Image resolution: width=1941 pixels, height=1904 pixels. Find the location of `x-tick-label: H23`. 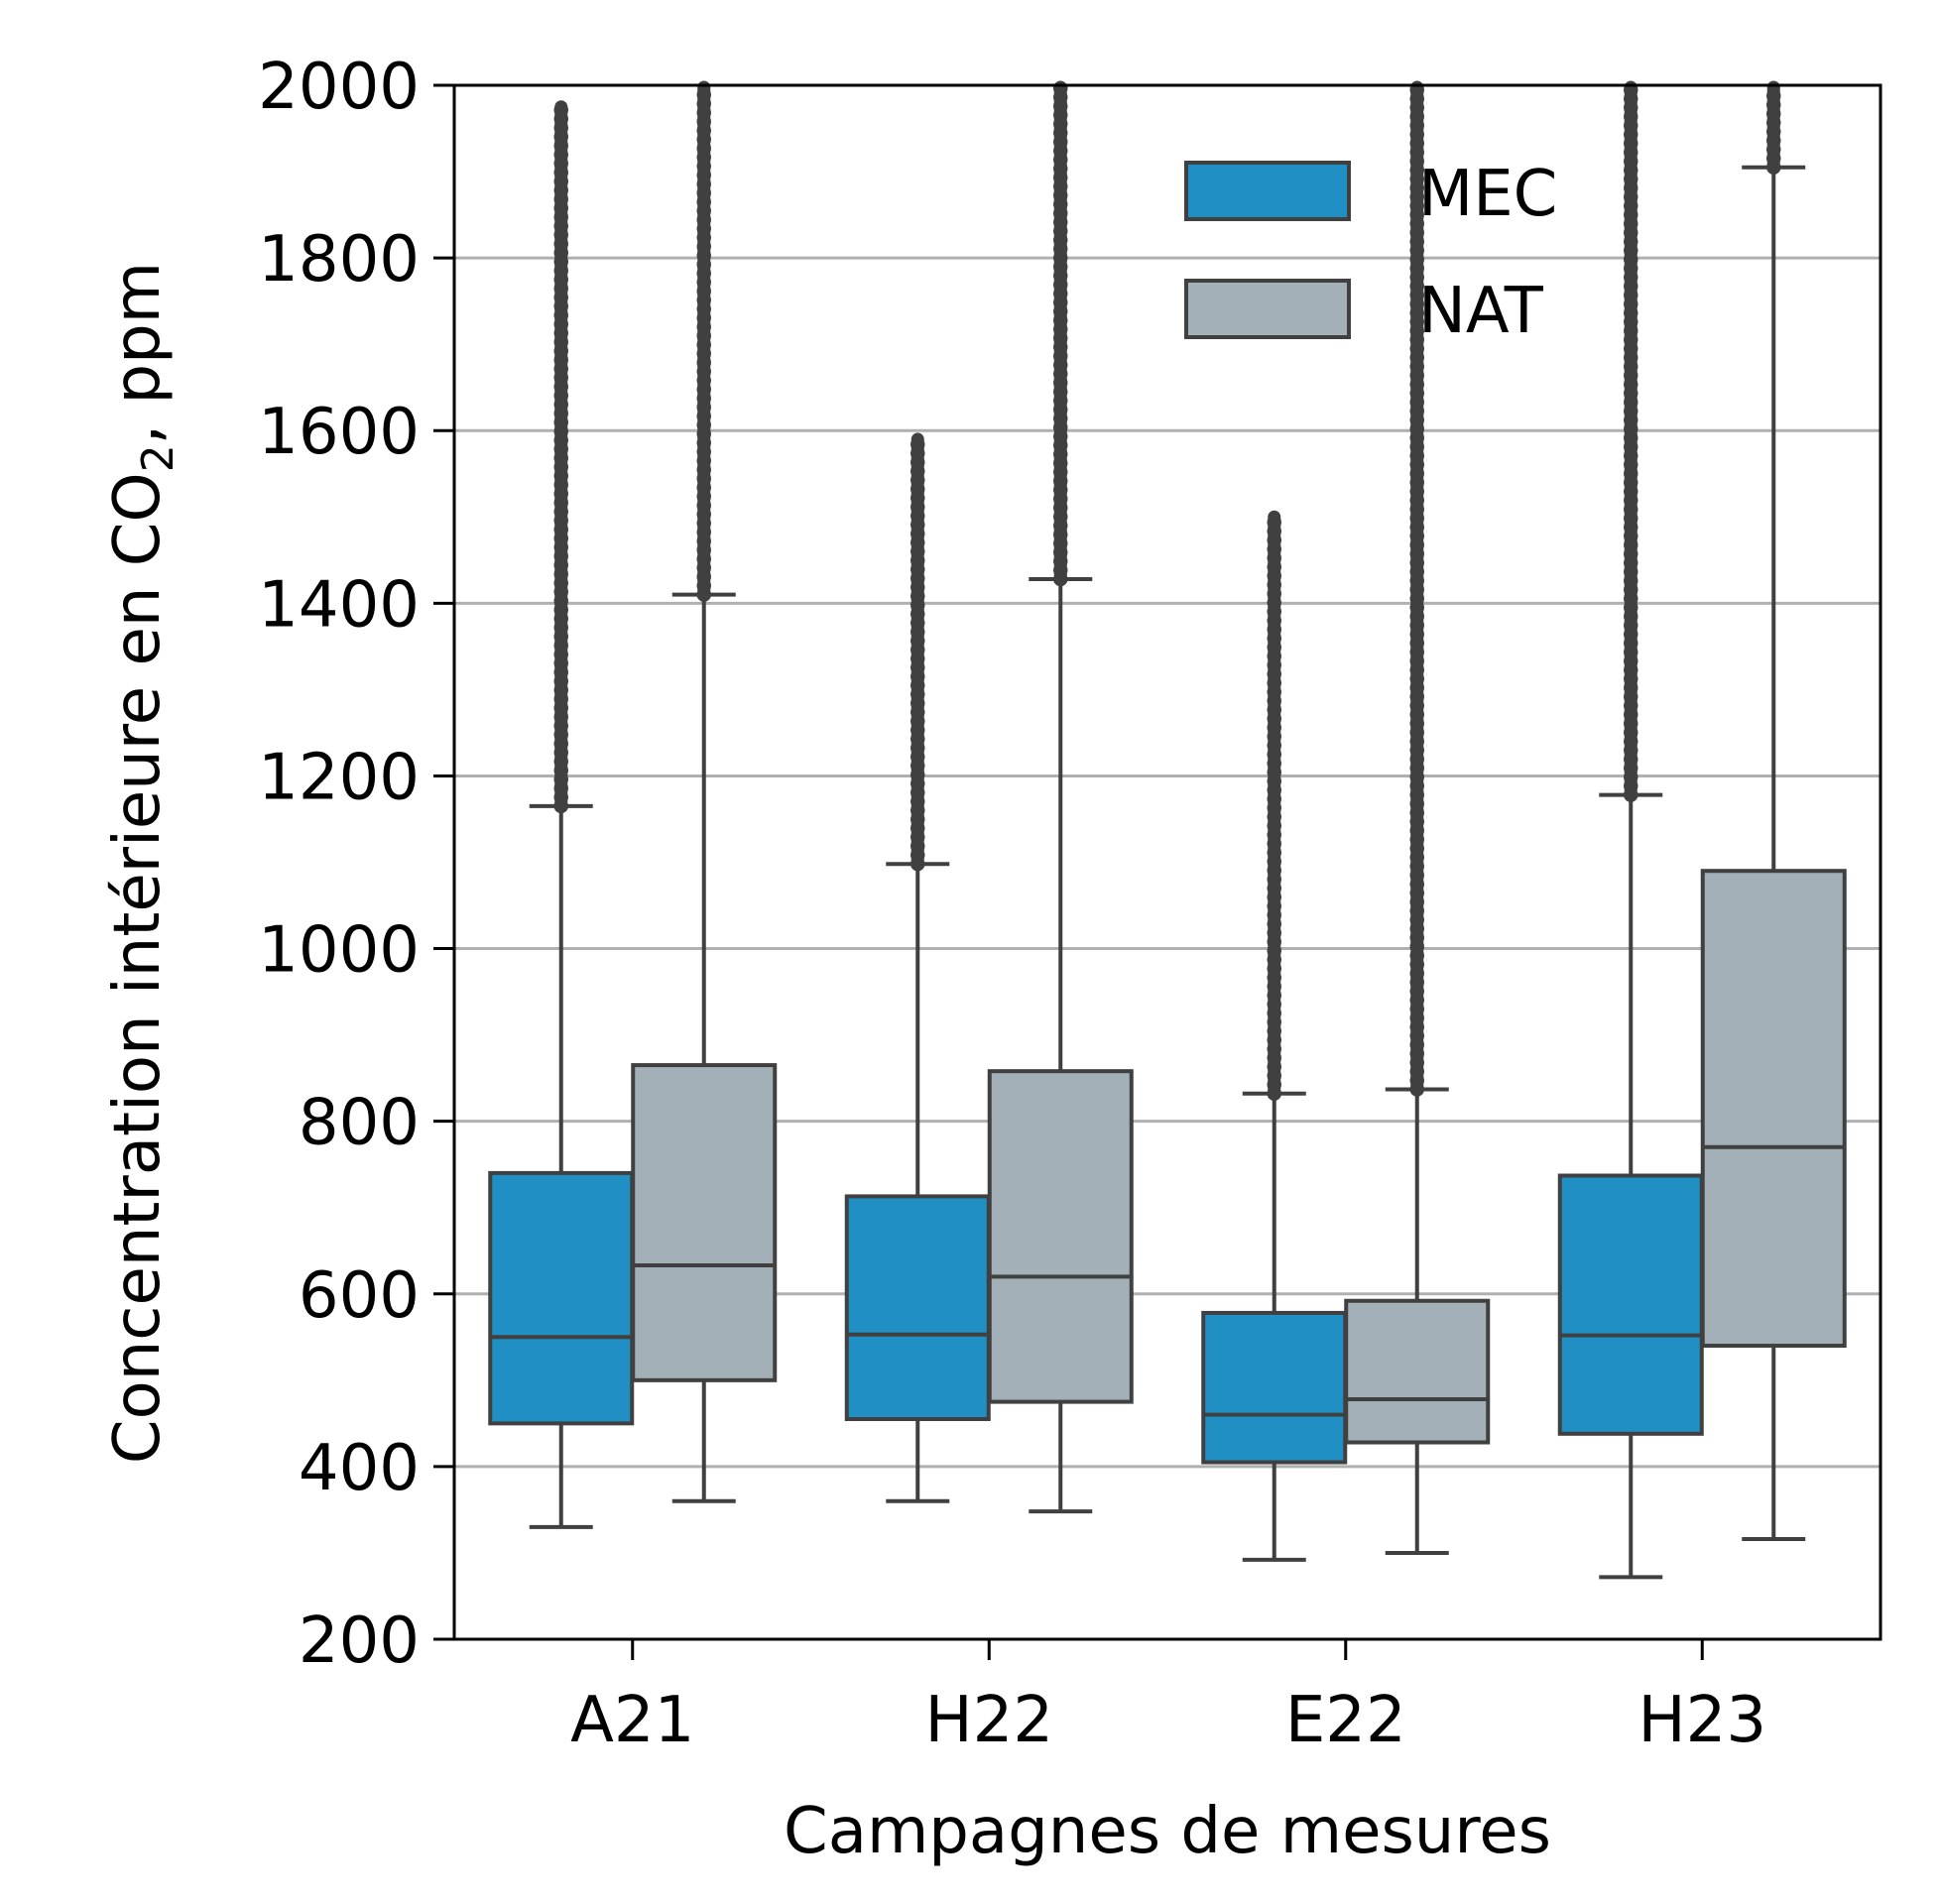

x-tick-label: H23 is located at coordinates (1702, 1720).